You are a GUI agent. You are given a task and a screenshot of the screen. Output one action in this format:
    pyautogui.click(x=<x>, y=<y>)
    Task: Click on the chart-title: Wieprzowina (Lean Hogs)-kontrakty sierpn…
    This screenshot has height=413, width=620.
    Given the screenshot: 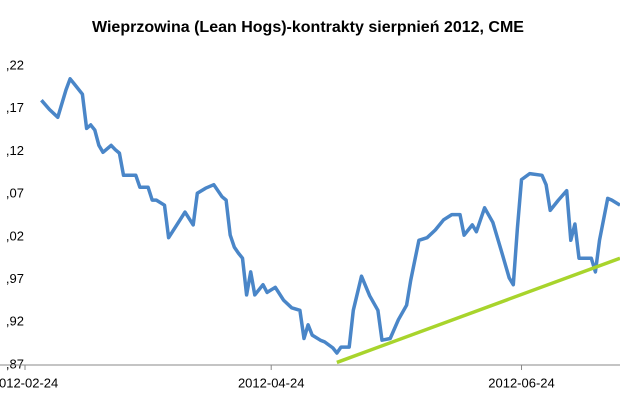 What is the action you would take?
    pyautogui.click(x=308, y=27)
    